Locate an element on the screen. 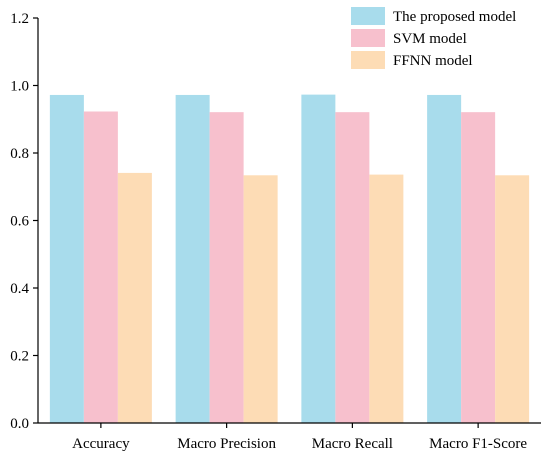 Image resolution: width=550 pixels, height=457 pixels. x-tick-label: Accuracy is located at coordinates (101, 444).